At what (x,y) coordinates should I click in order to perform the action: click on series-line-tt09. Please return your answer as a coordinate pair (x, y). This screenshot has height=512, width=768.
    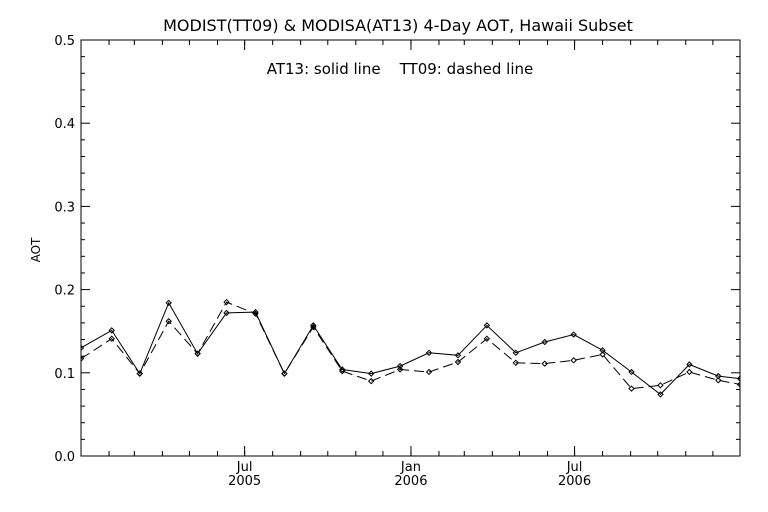
    Looking at the image, I should click on (410, 345).